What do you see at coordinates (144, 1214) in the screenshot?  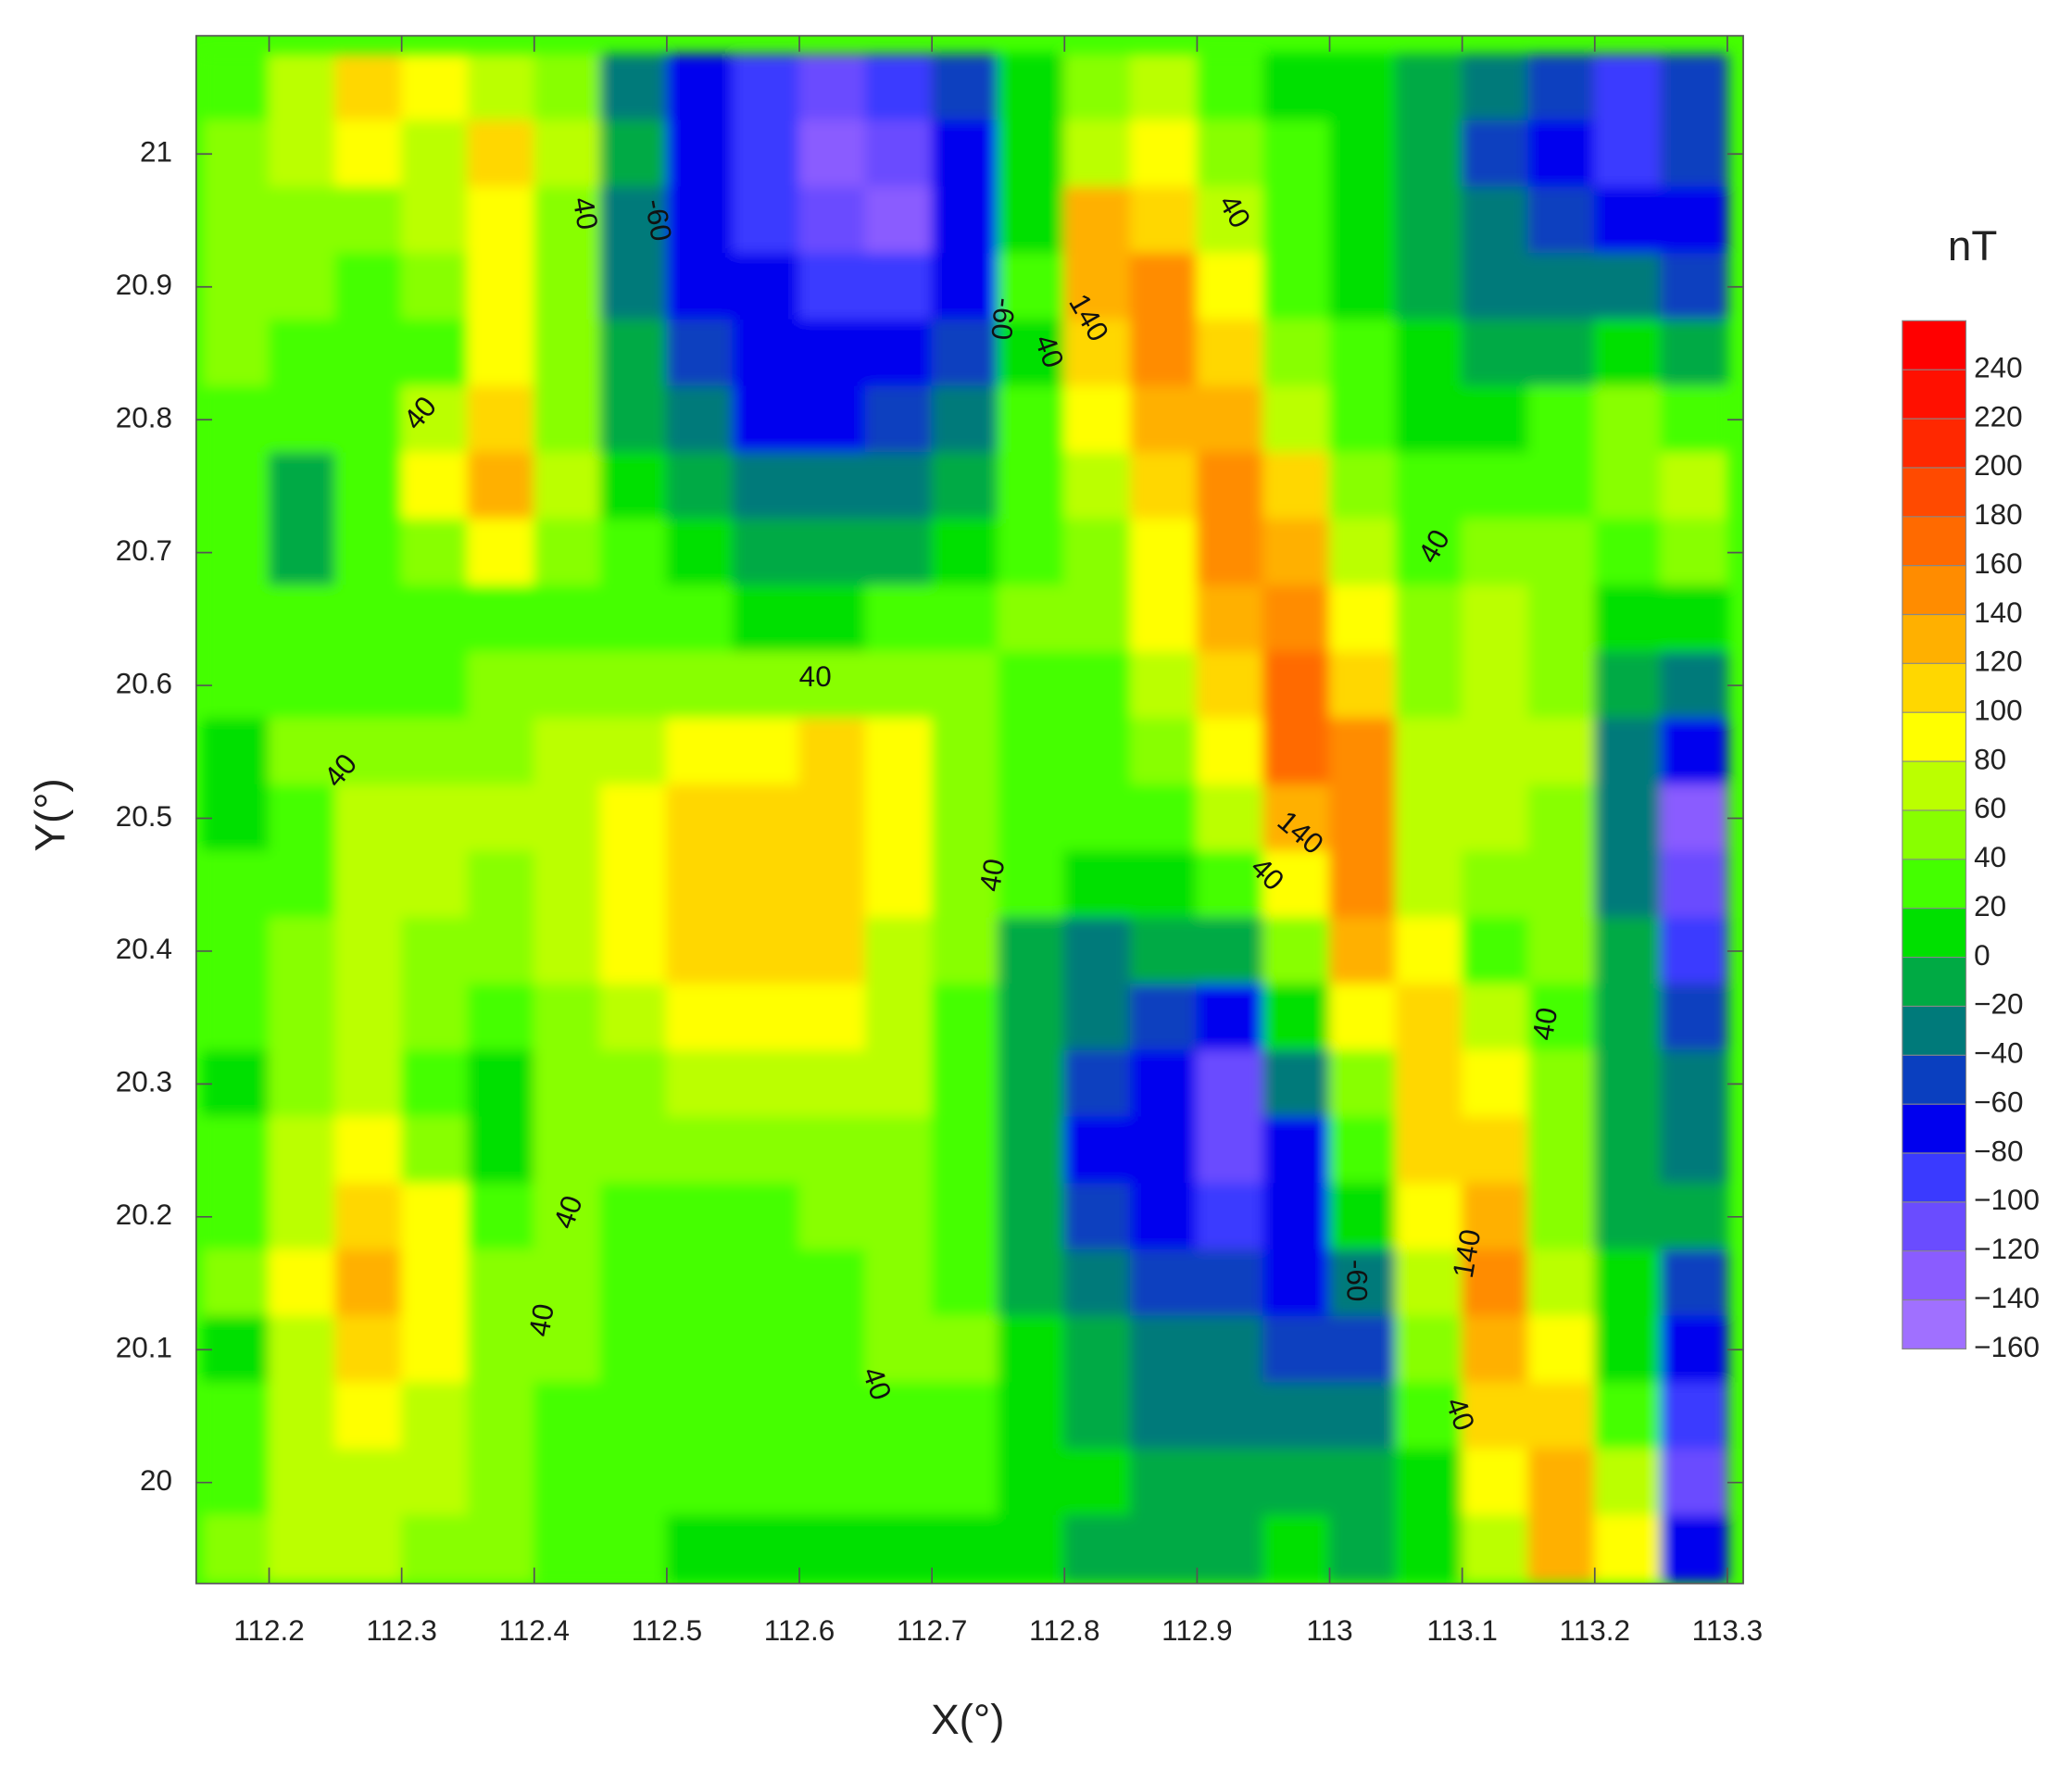 I see `y-tick-label: 20.2` at bounding box center [144, 1214].